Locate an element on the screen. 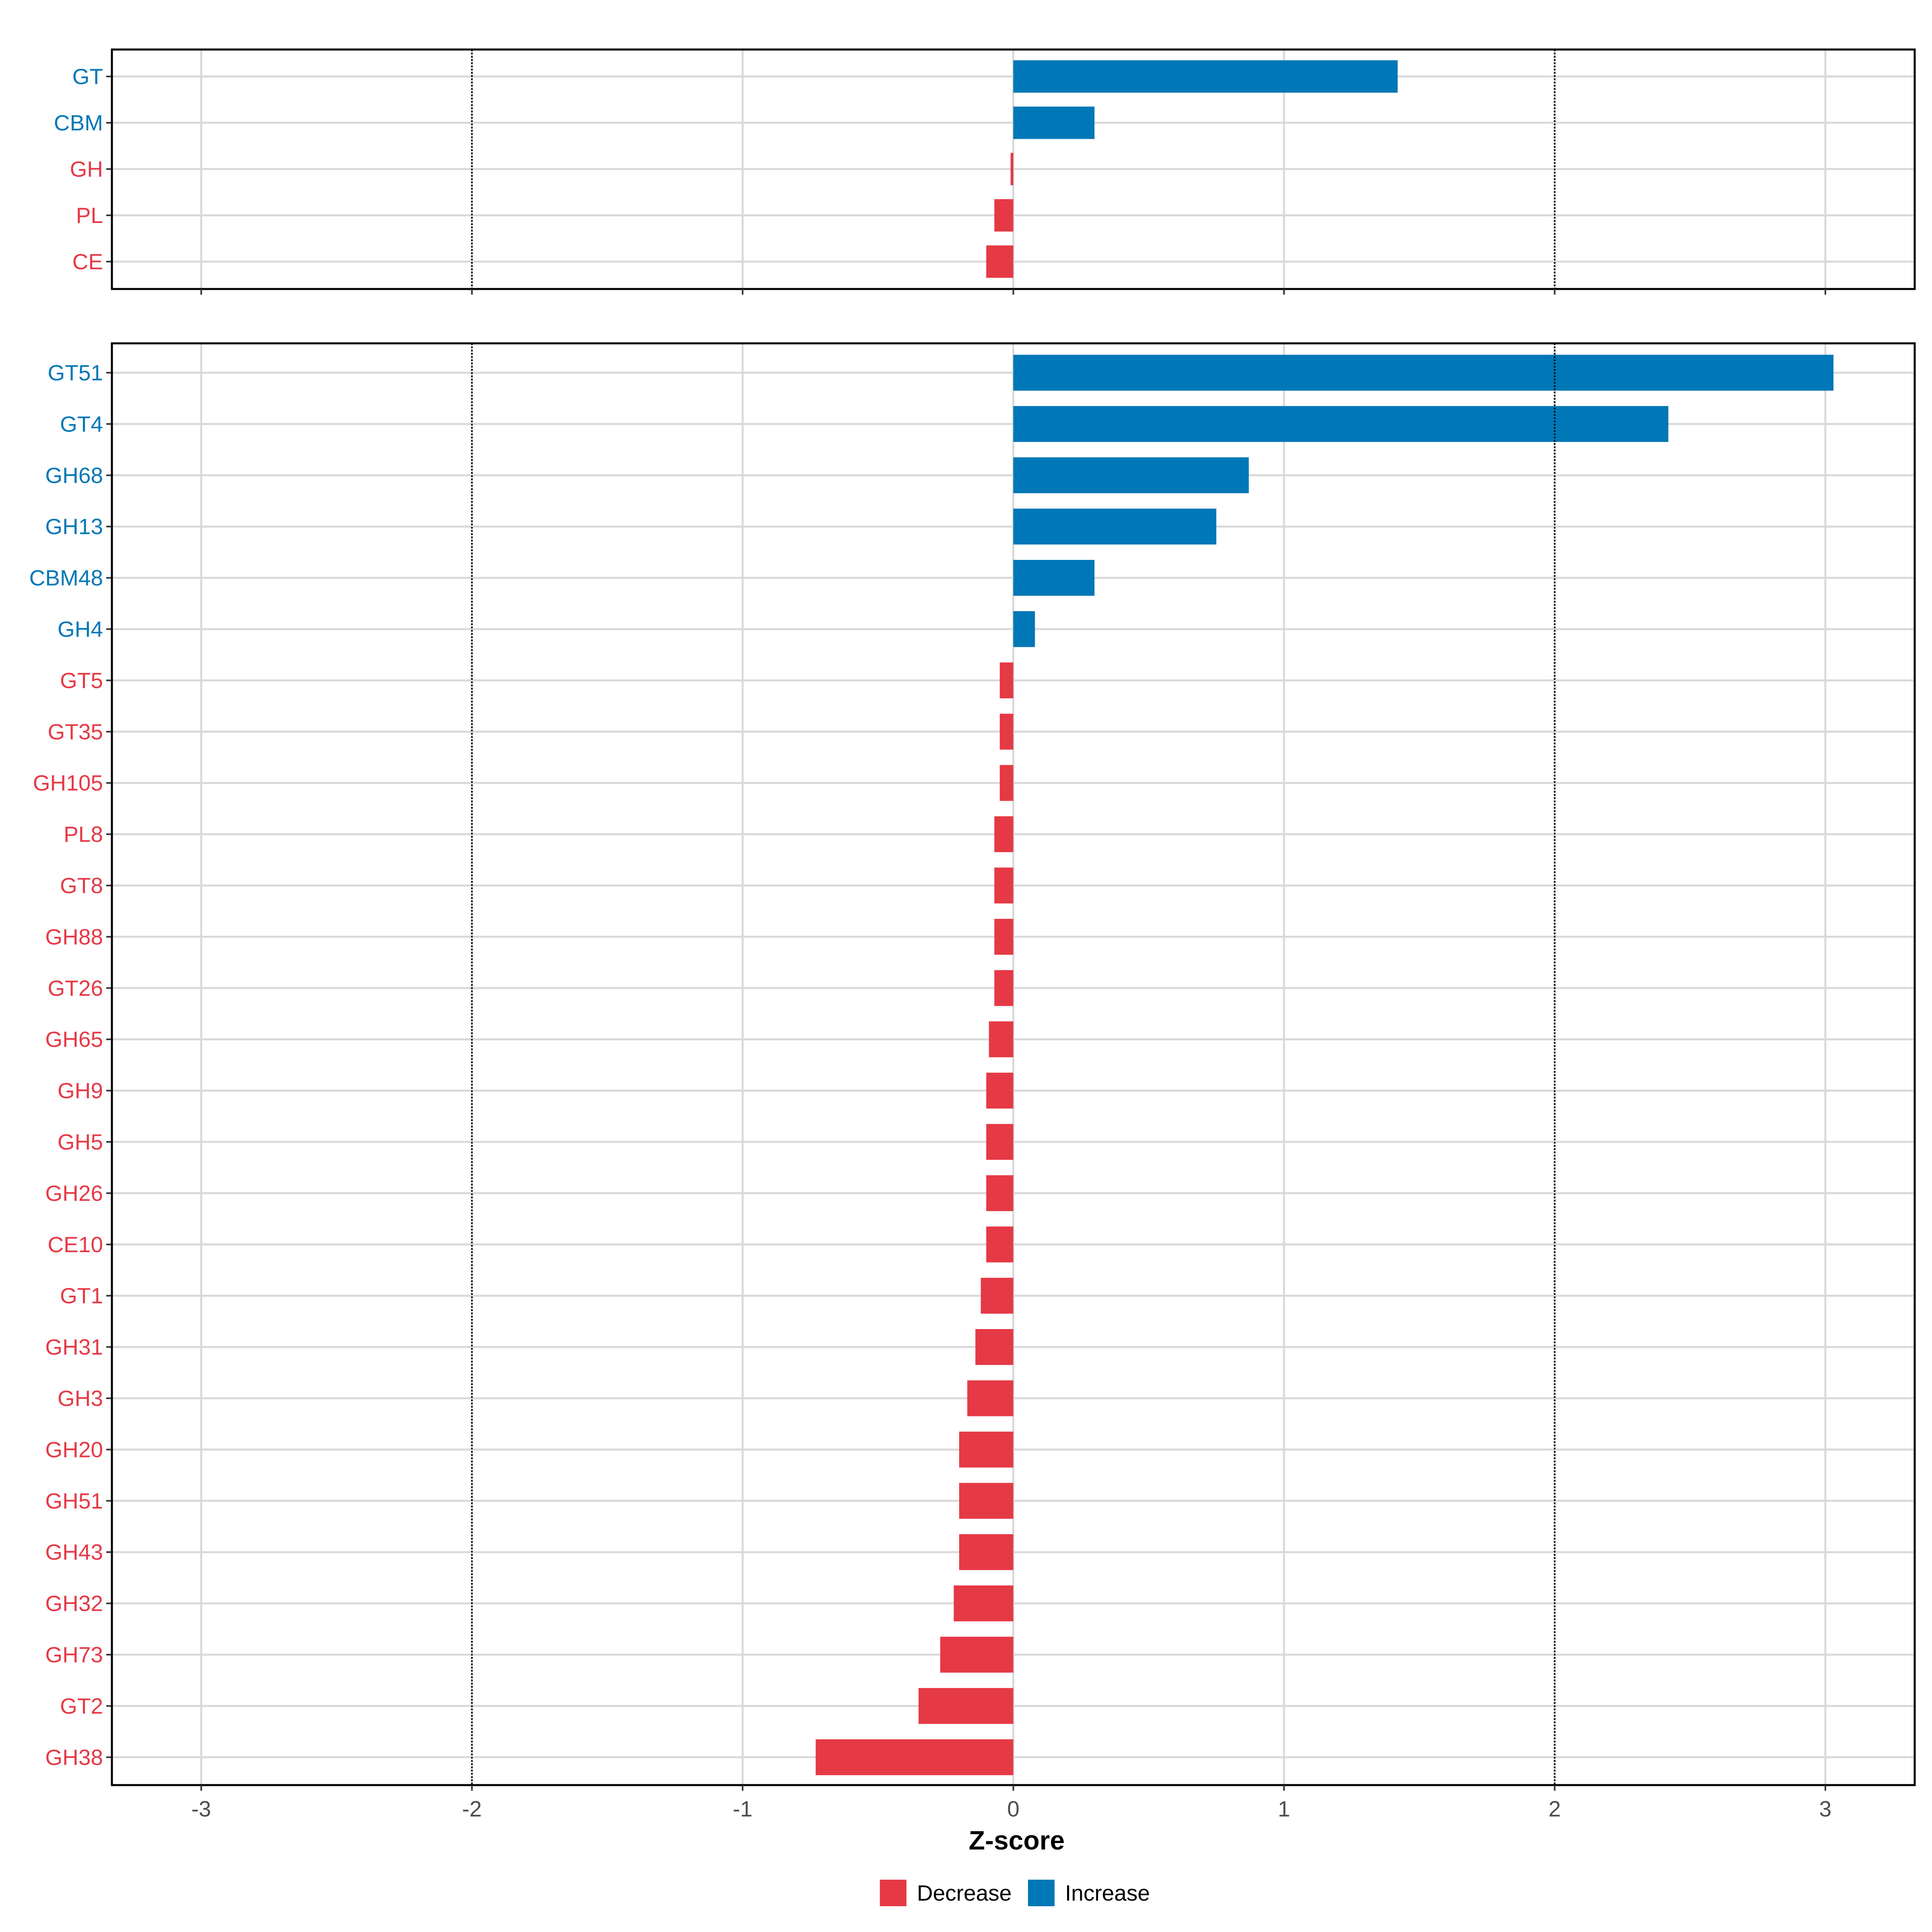 The image size is (1932, 1932). top-category-label: PL is located at coordinates (89, 215).